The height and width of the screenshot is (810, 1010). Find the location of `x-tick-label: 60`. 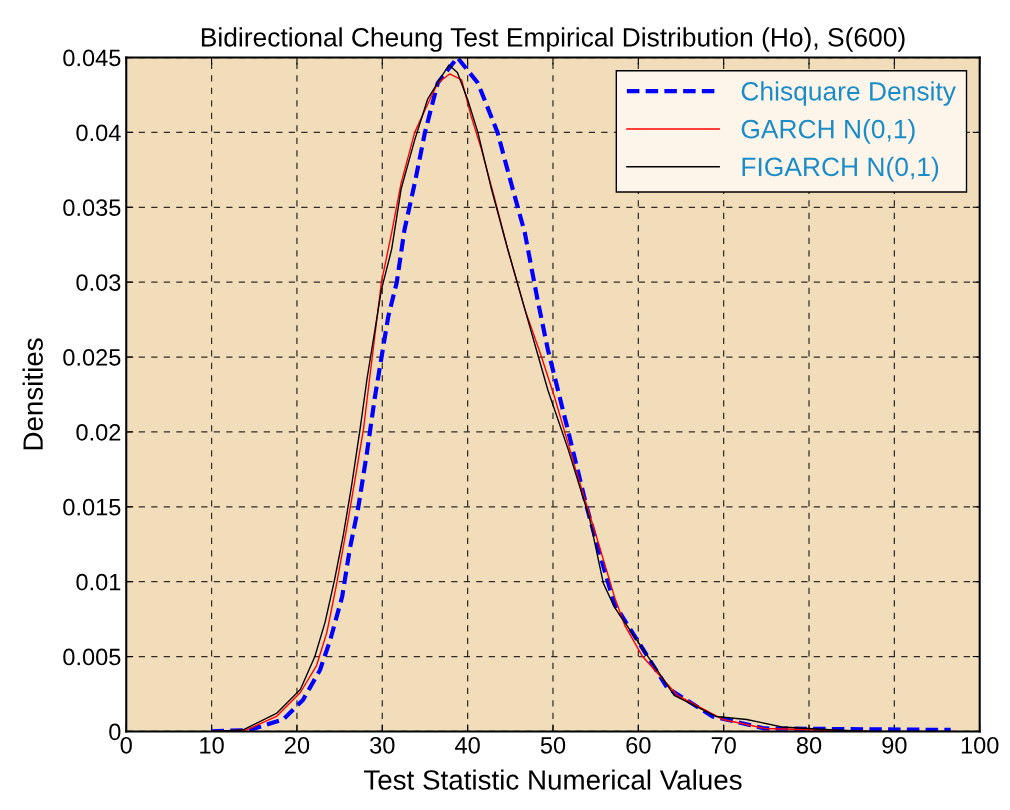

x-tick-label: 60 is located at coordinates (638, 745).